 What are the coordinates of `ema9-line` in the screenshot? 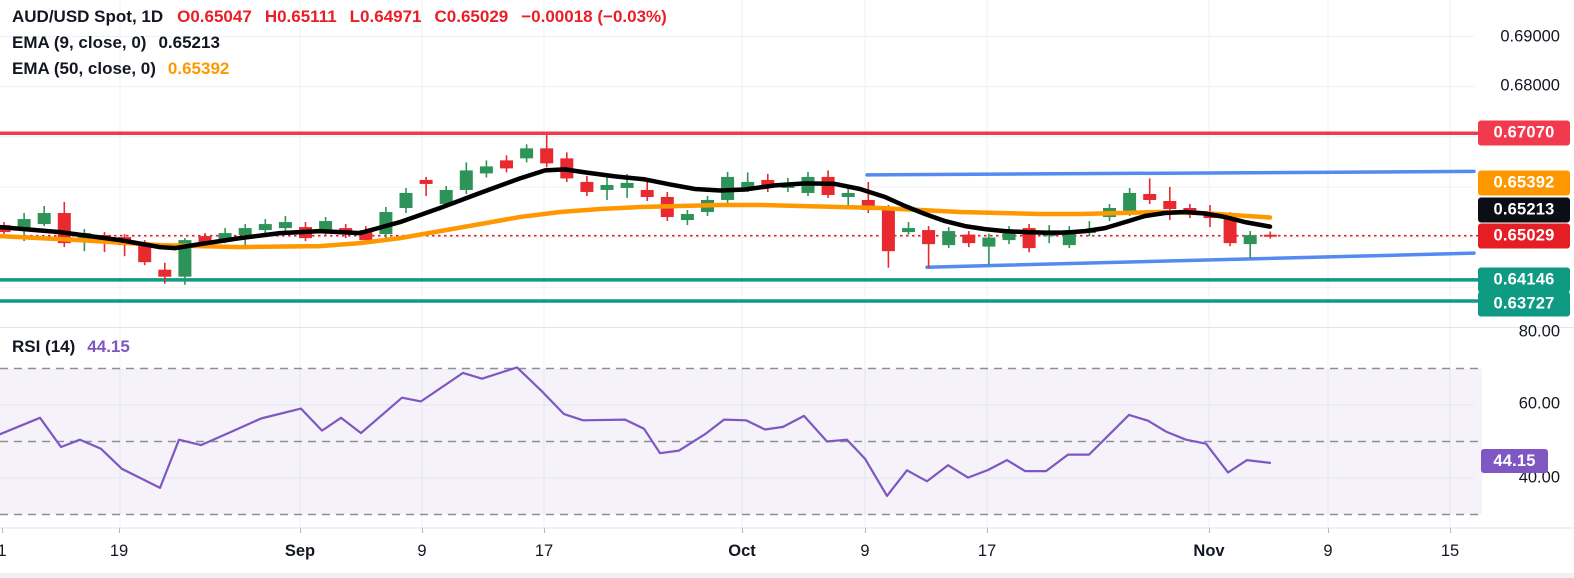 It's located at (636, 209).